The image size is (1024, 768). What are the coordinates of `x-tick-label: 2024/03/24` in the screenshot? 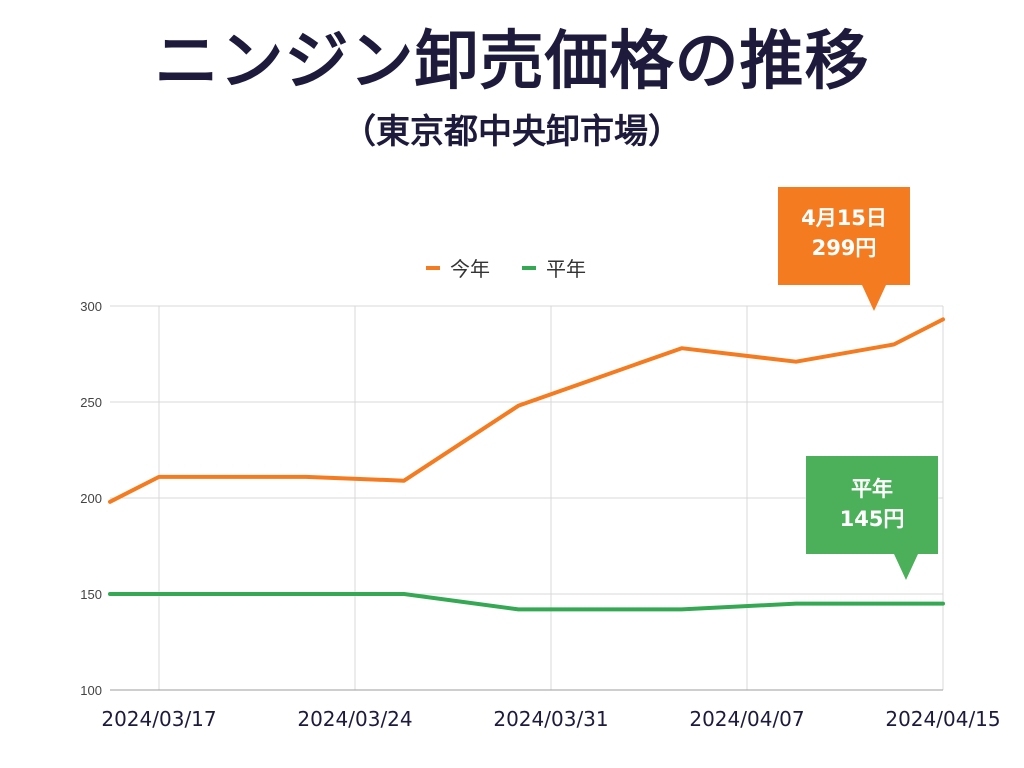 It's located at (354, 719).